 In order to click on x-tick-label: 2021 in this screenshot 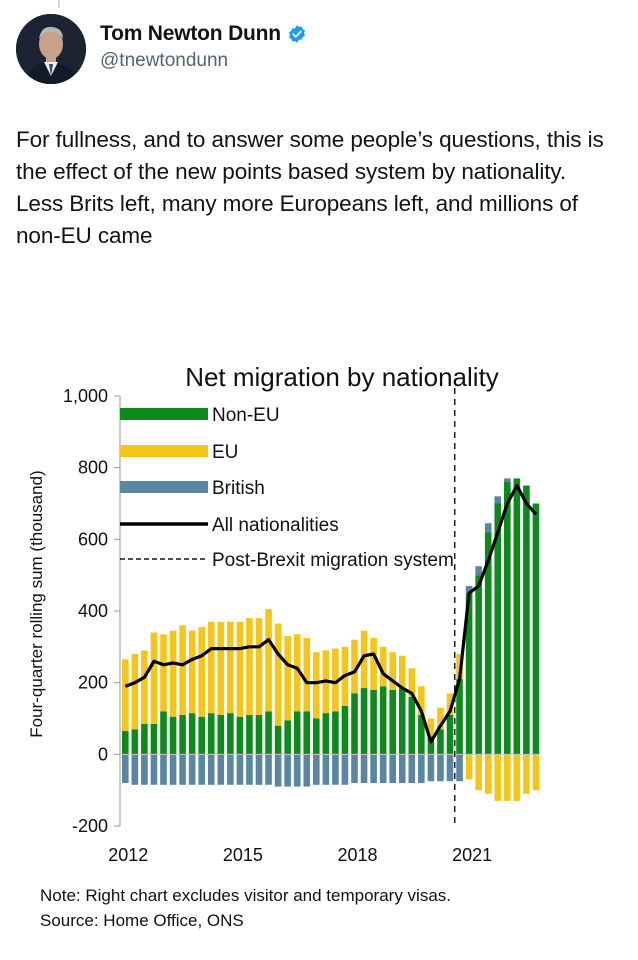, I will do `click(472, 855)`.